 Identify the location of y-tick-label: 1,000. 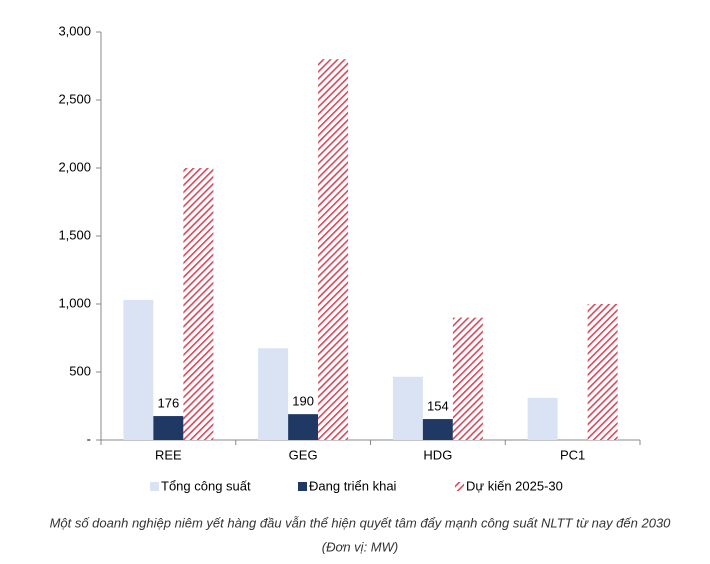
(74, 302).